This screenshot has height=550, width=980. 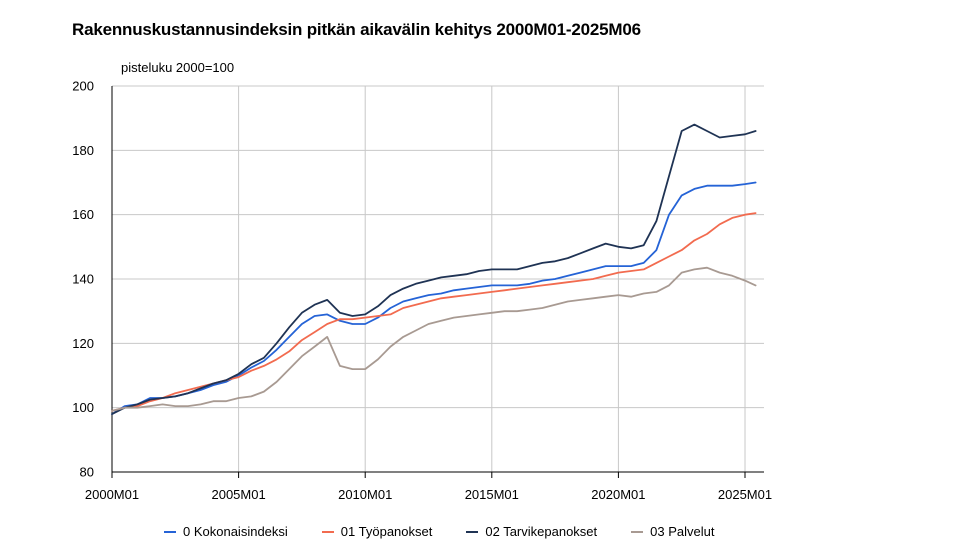 I want to click on y-tick-label: 120, so click(x=83, y=343).